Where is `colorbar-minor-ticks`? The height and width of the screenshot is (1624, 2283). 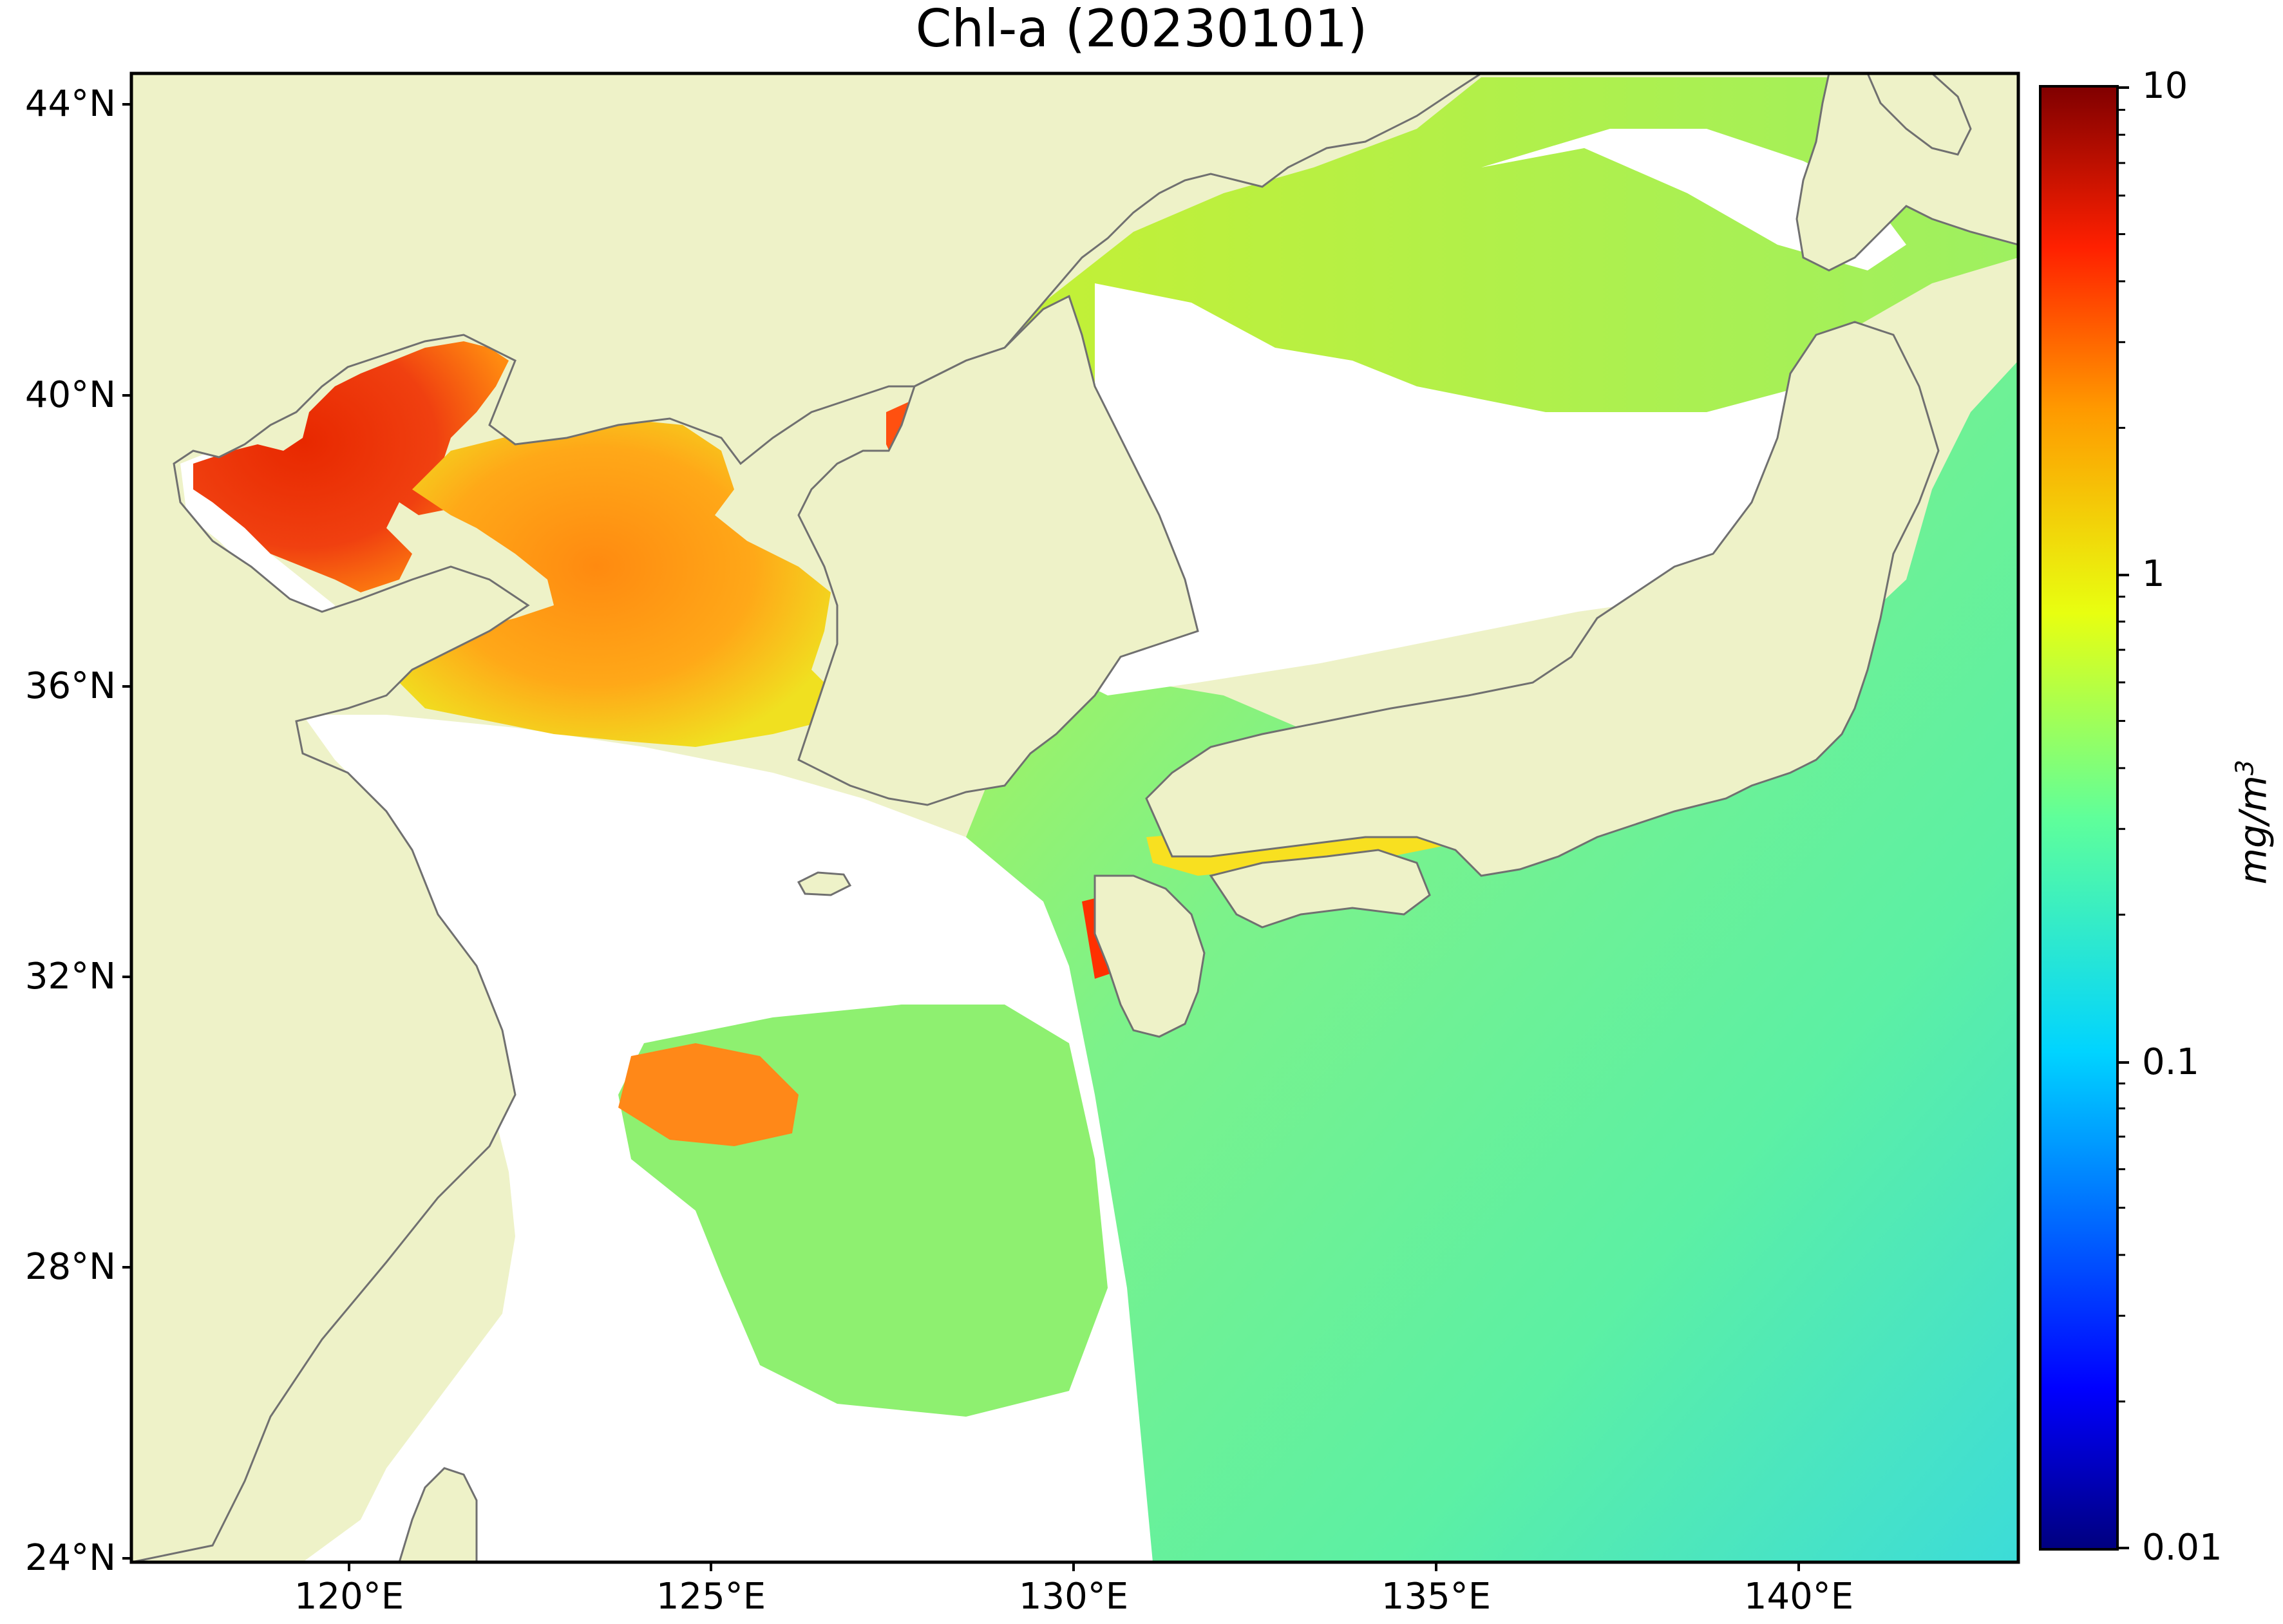
colorbar-minor-ticks is located at coordinates (2121, 756).